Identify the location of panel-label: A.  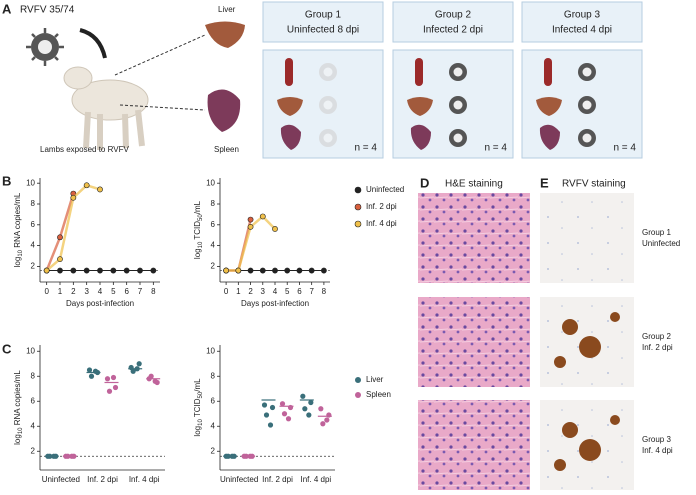
(7, 8).